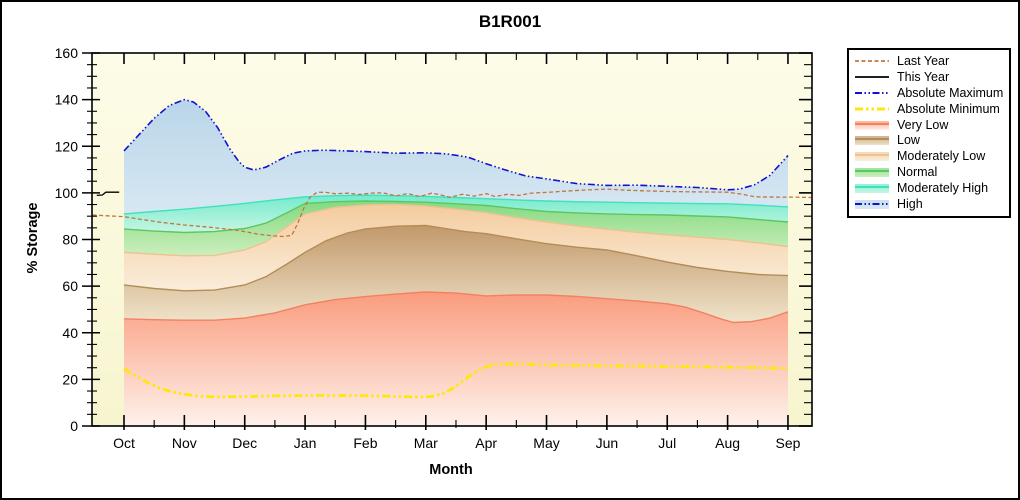 This screenshot has height=500, width=1020. I want to click on legend-item-label: Absolute Maximum, so click(950, 92).